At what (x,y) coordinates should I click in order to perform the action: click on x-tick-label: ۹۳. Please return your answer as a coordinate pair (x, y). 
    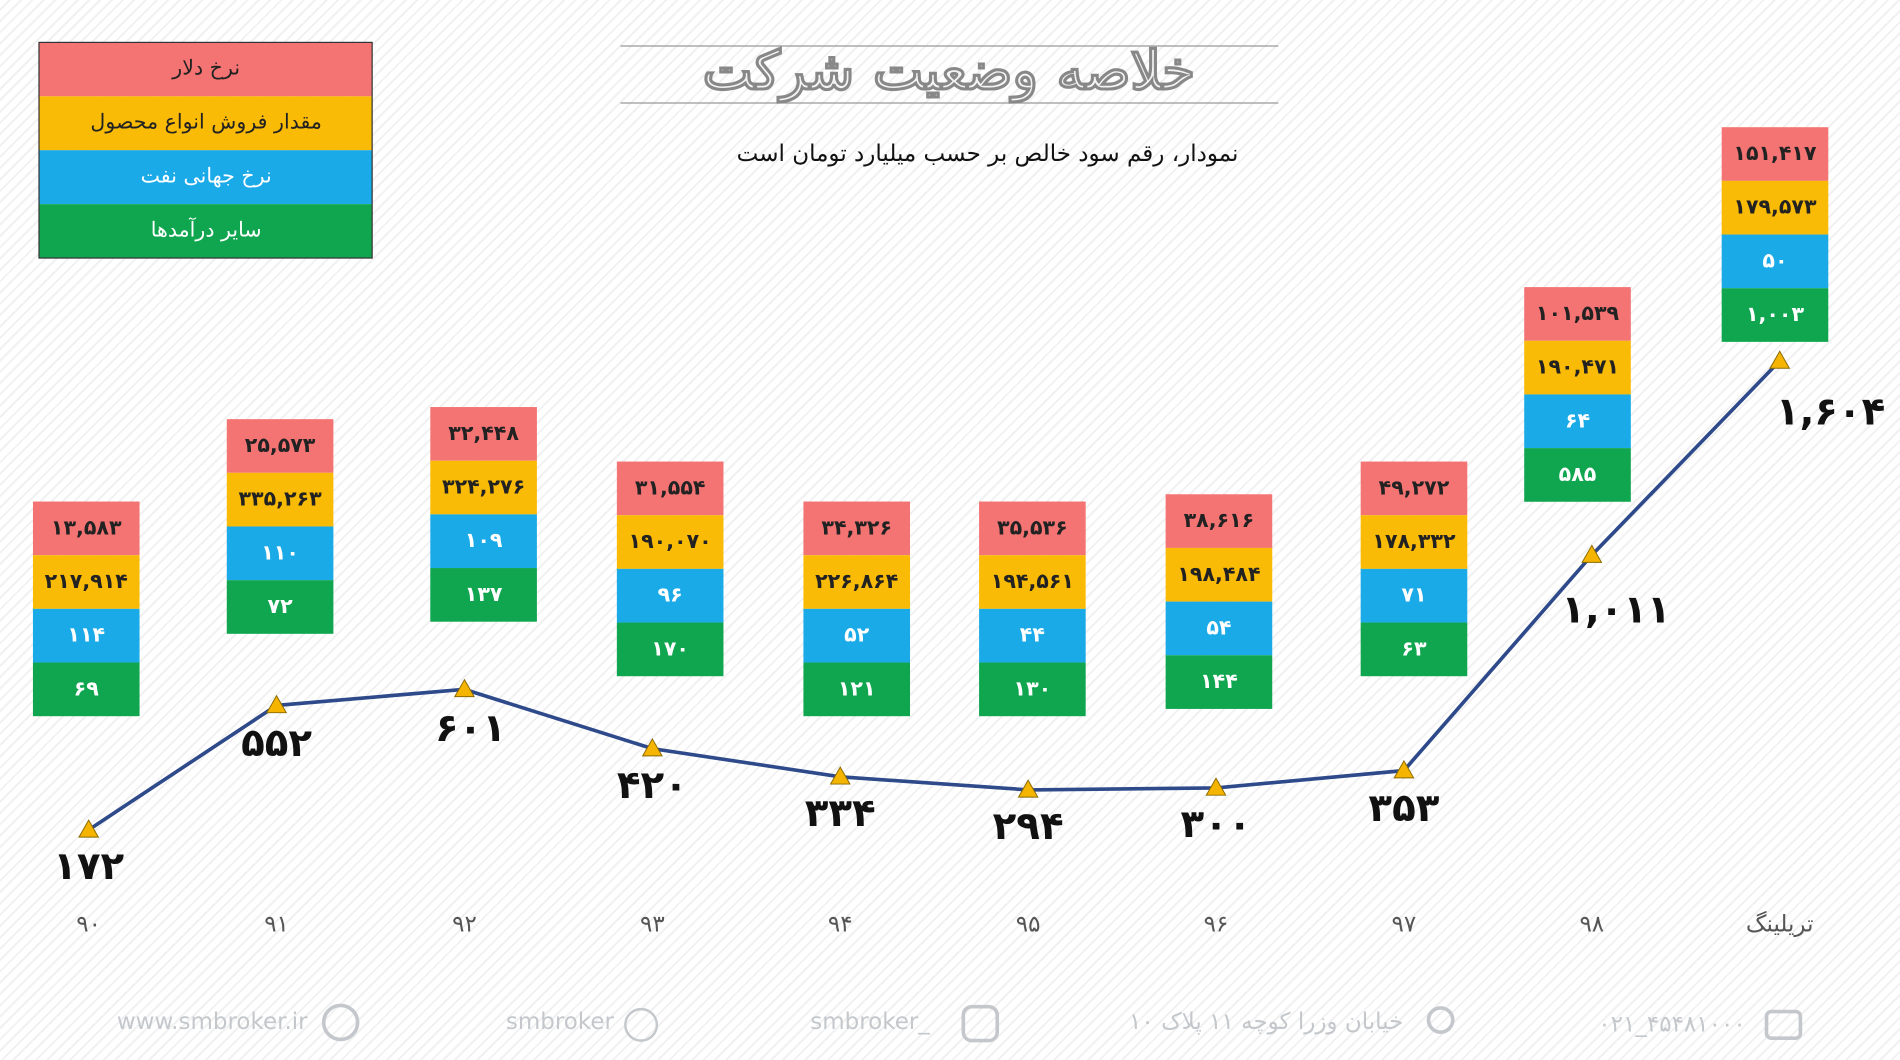
    Looking at the image, I should click on (652, 925).